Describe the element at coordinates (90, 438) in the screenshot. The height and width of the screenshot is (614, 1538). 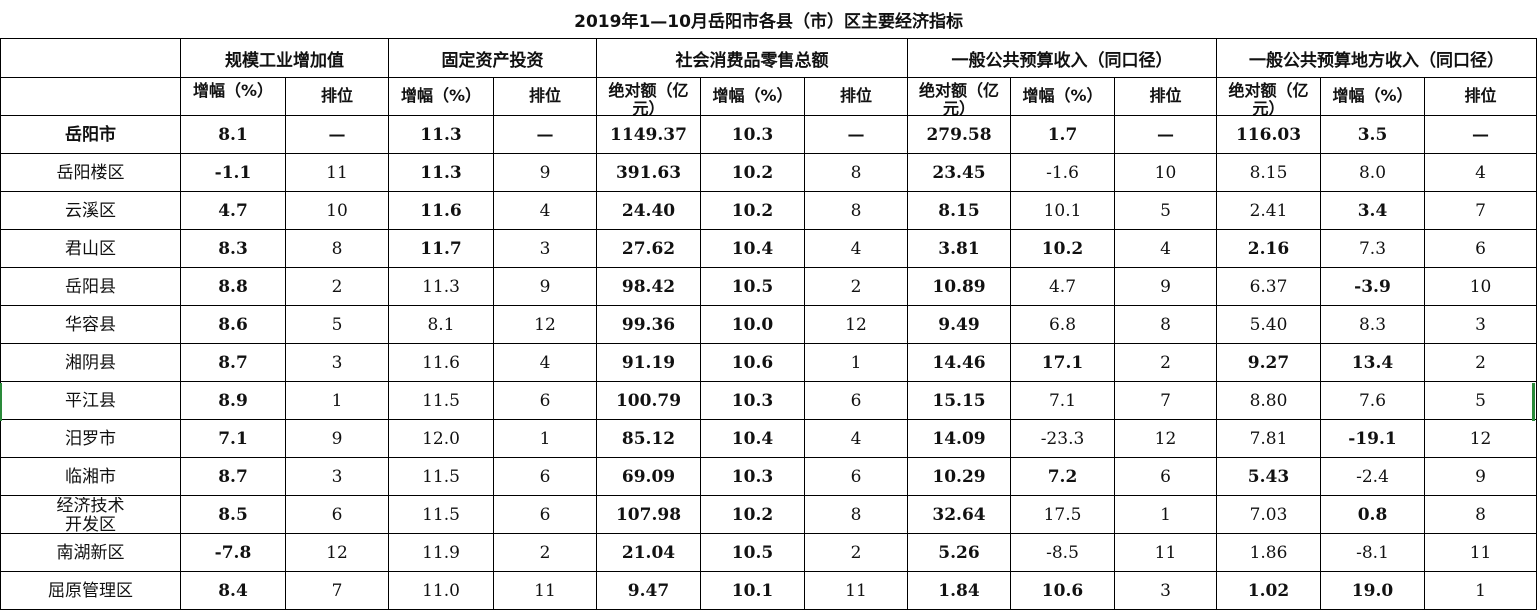
I see `region-name-cell: 汨罗市` at that location.